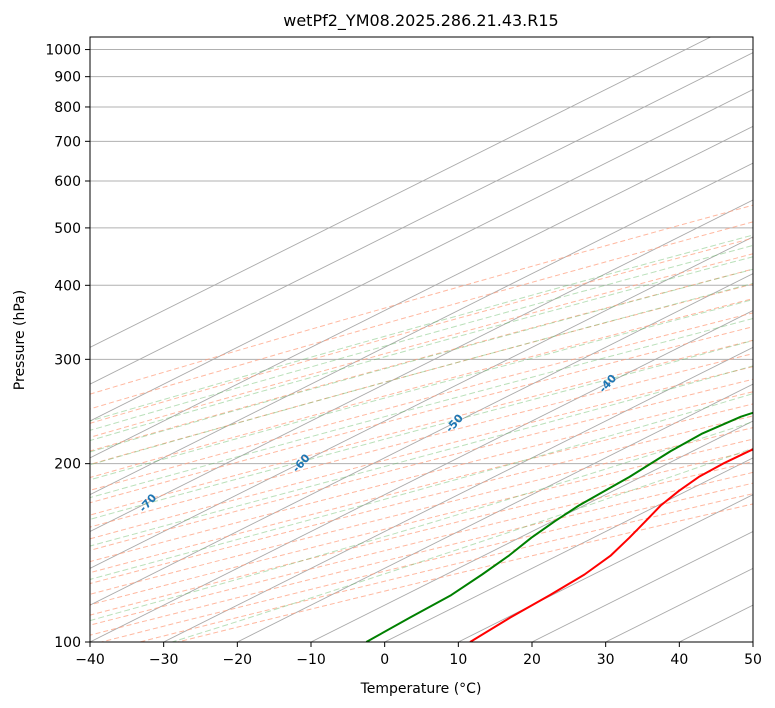 This screenshot has width=775, height=708. What do you see at coordinates (458, 660) in the screenshot?
I see `x-tick-label: 10` at bounding box center [458, 660].